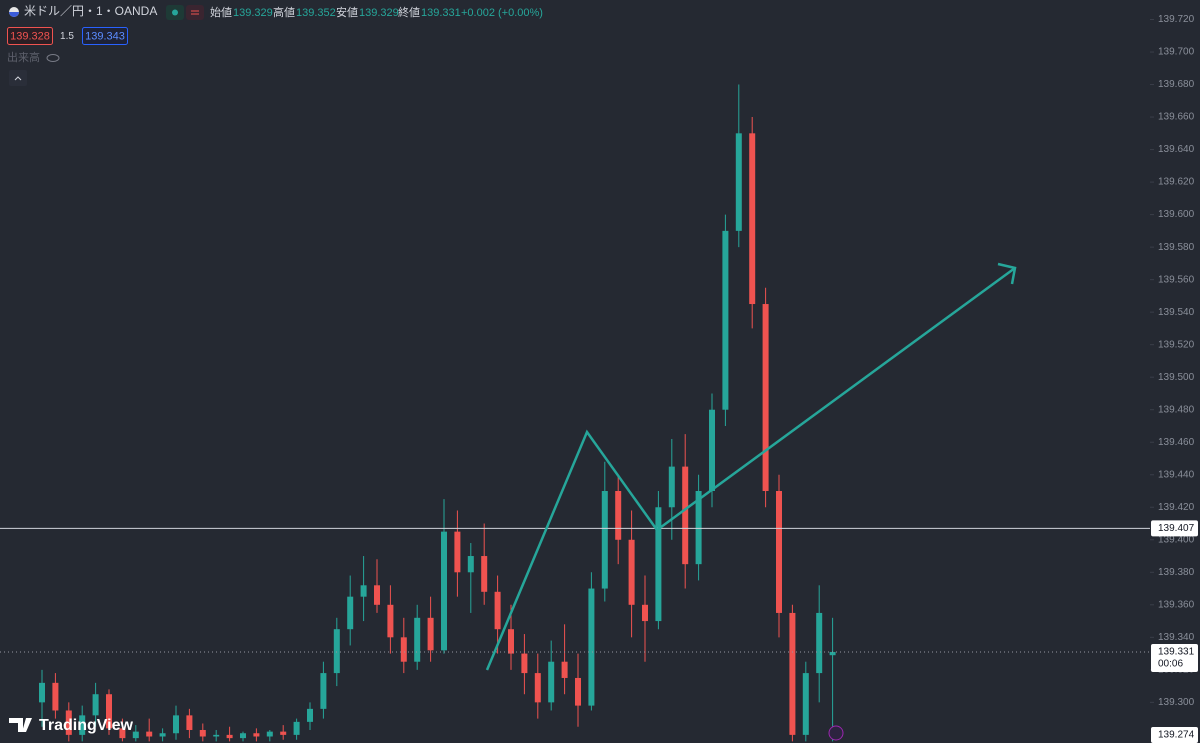 This screenshot has height=743, width=1200. Describe the element at coordinates (1176, 312) in the screenshot. I see `y-tick-label: 139.540` at that location.